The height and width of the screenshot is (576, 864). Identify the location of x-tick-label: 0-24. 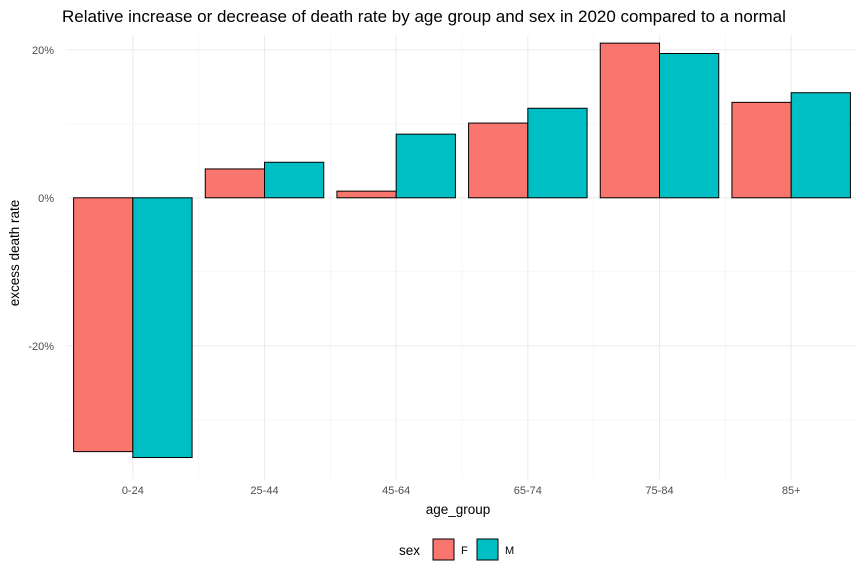
(133, 491).